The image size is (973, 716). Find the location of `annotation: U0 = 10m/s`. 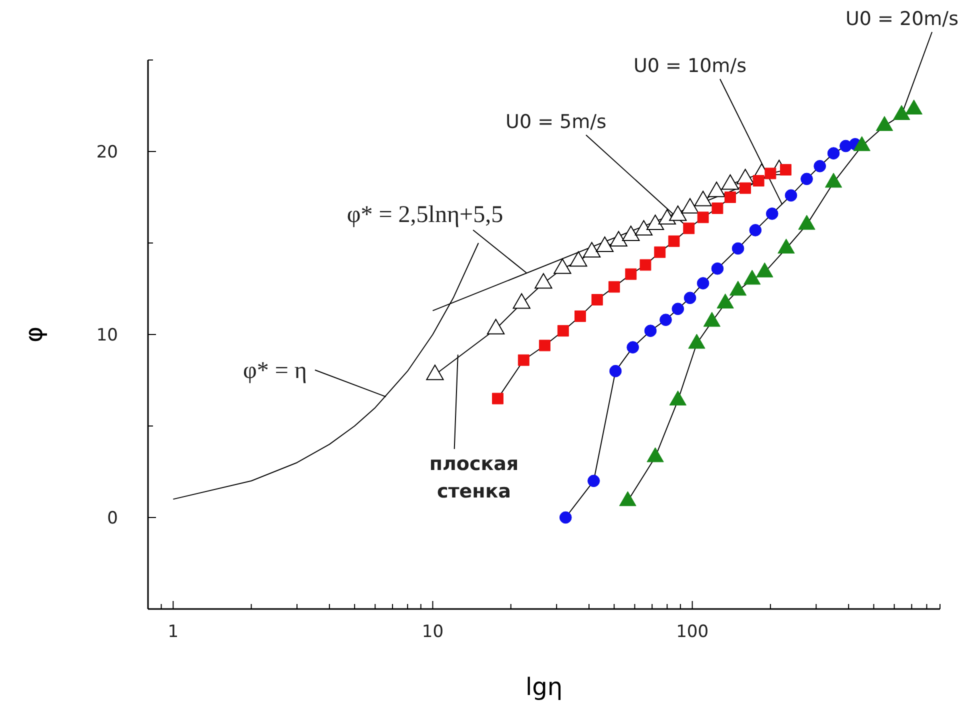

annotation: U0 = 10m/s is located at coordinates (690, 66).